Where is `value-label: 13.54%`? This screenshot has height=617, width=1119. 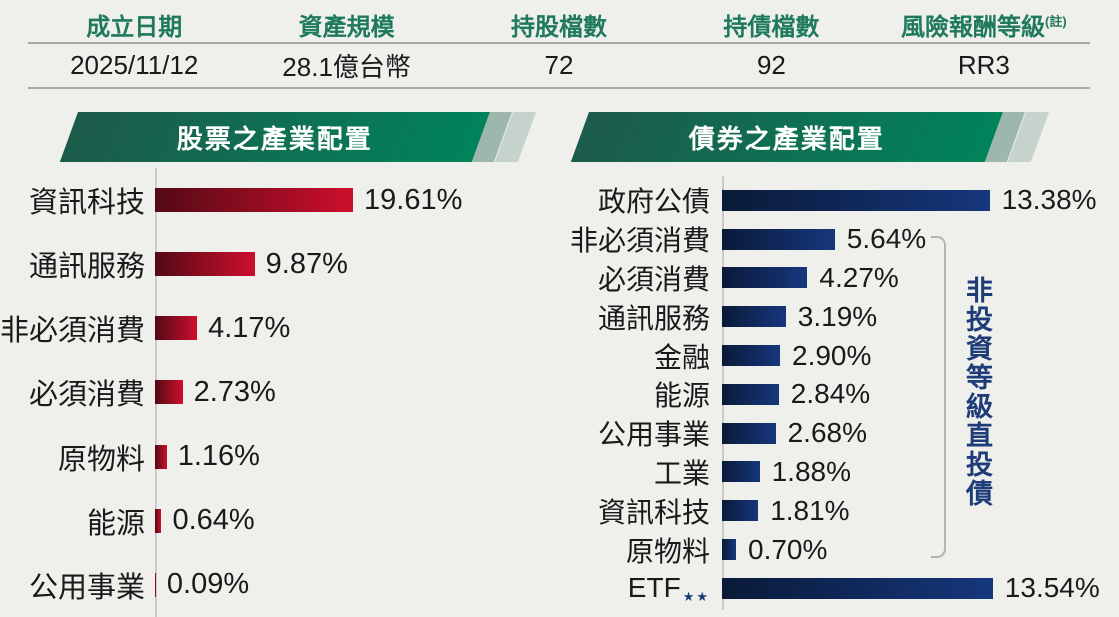 value-label: 13.54% is located at coordinates (1052, 588).